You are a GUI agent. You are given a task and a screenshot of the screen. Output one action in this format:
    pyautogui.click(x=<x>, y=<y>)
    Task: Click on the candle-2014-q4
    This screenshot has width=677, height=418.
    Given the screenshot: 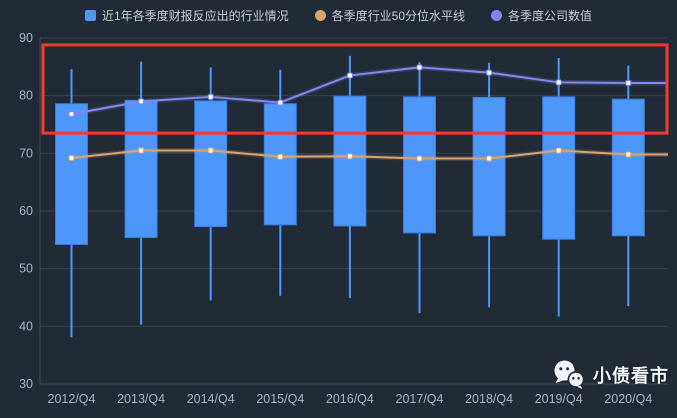 What is the action you would take?
    pyautogui.click(x=211, y=184)
    